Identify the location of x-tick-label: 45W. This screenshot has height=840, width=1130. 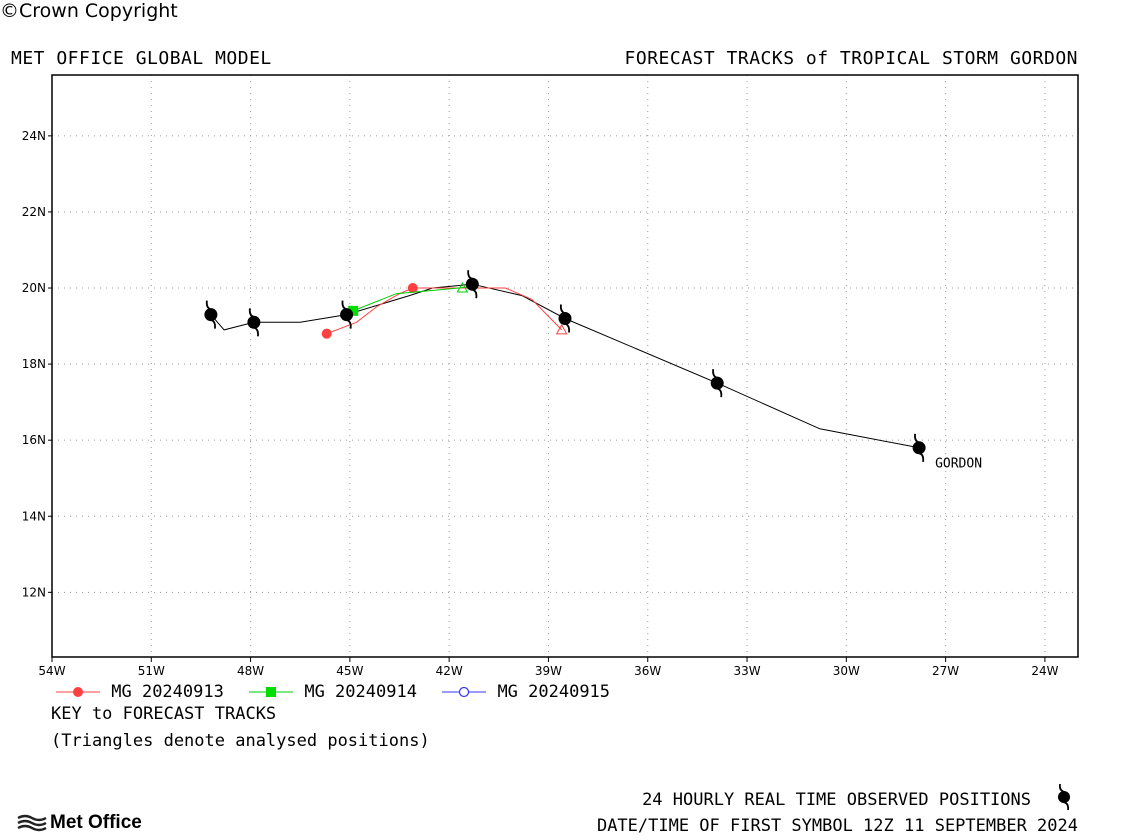
(349, 671).